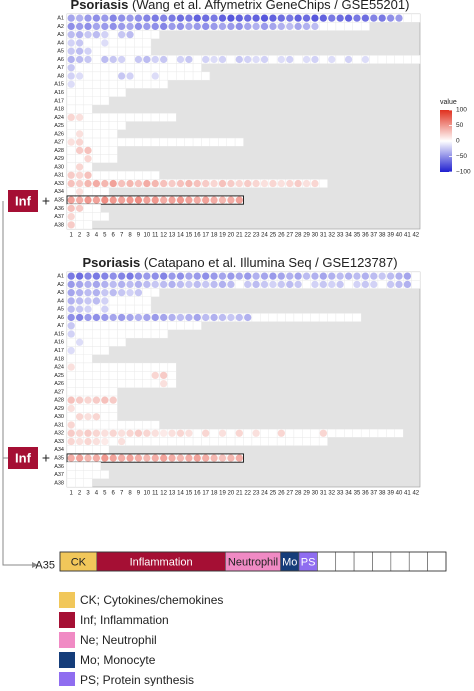 The image size is (474, 691). I want to click on column-label: 40, so click(399, 494).